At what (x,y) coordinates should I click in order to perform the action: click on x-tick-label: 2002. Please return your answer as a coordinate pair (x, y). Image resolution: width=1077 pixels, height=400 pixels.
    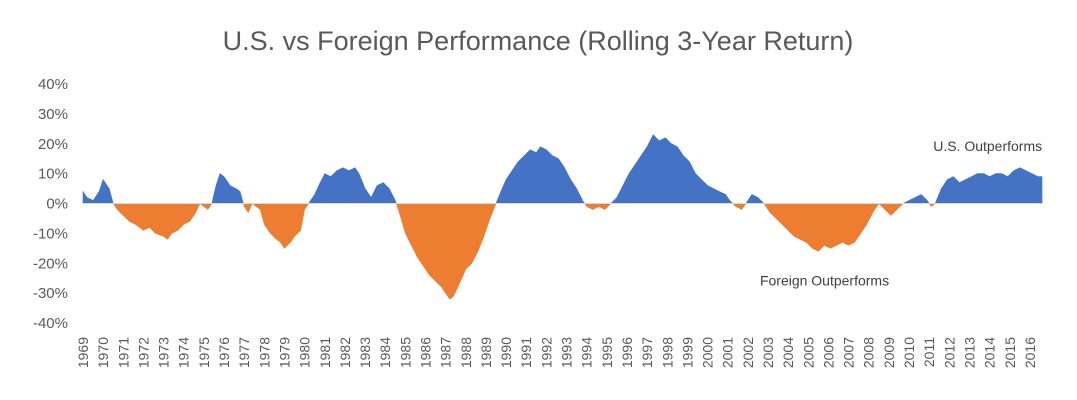
    Looking at the image, I should click on (748, 352).